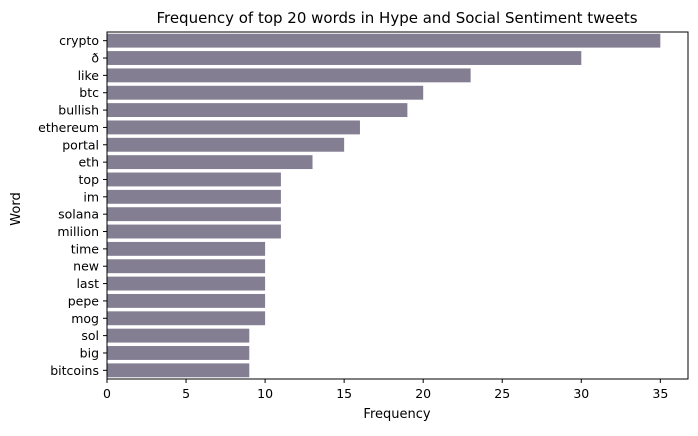 The width and height of the screenshot is (698, 436). Describe the element at coordinates (68, 127) in the screenshot. I see `y-tick-label-5: ethereum` at that location.